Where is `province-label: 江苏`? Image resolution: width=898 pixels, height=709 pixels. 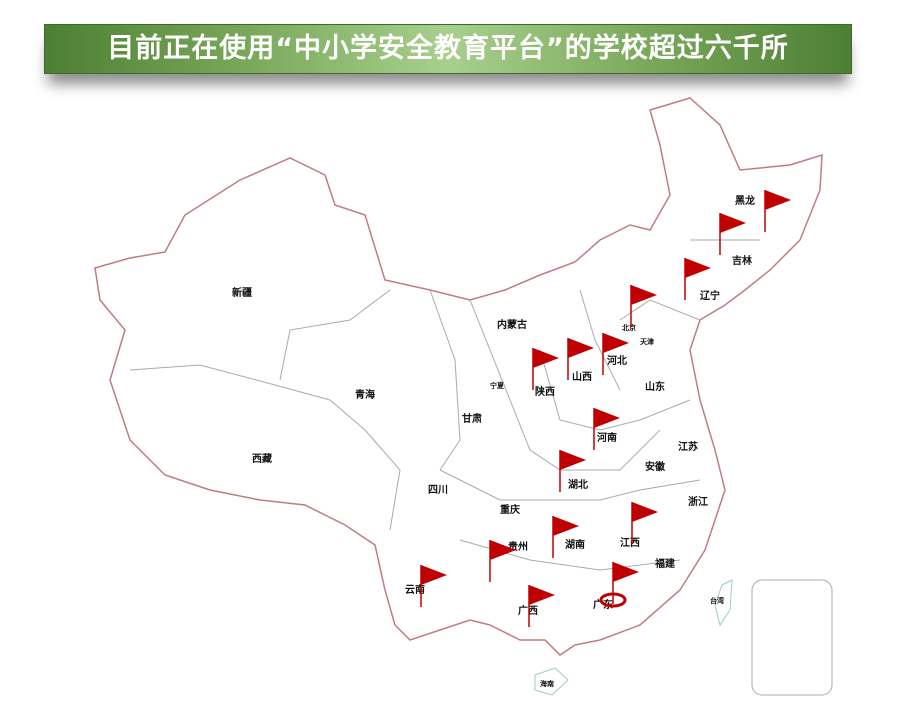
province-label: 江苏 is located at coordinates (688, 446).